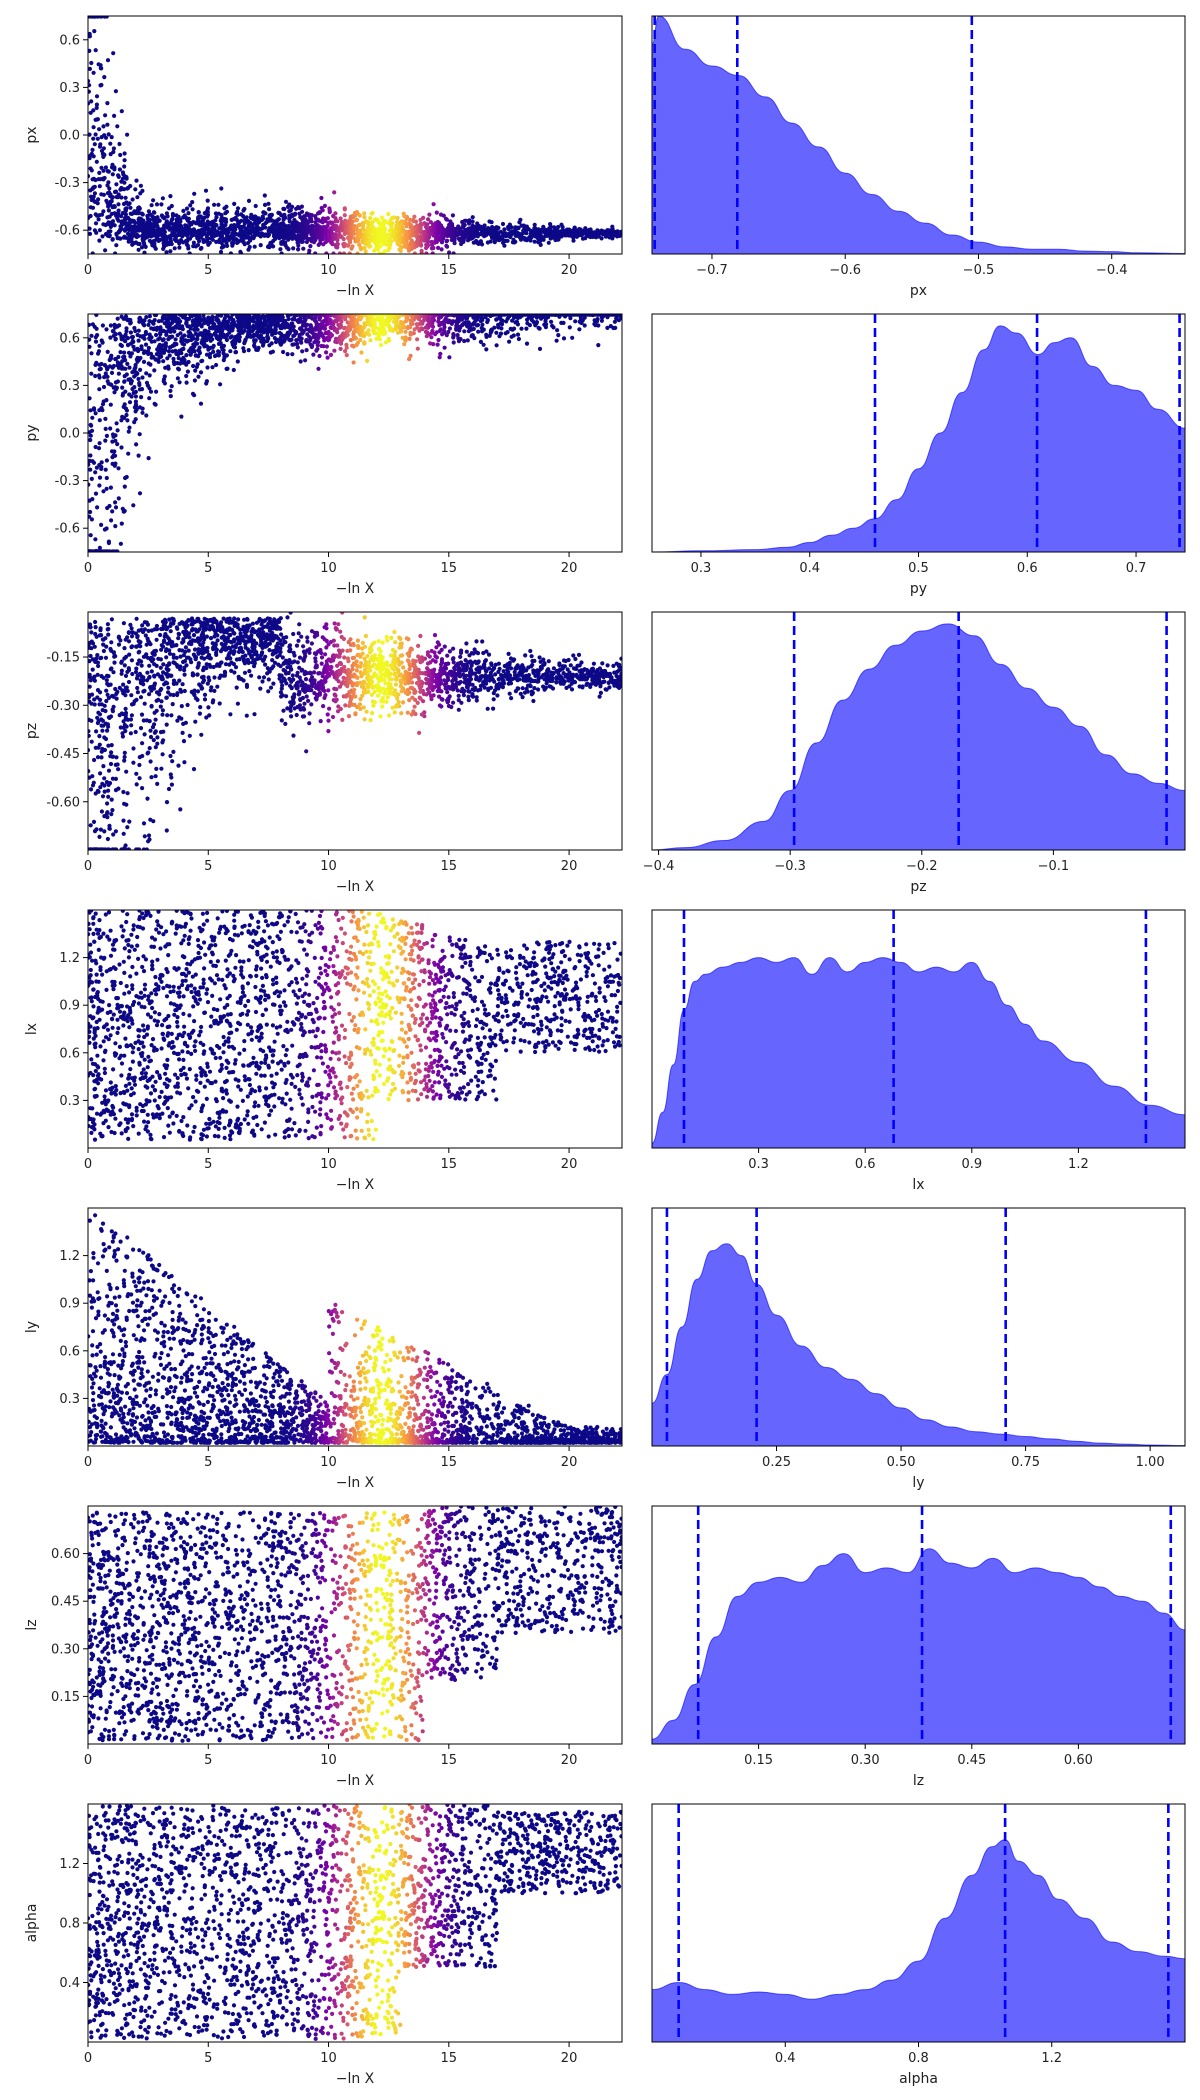 The height and width of the screenshot is (2100, 1200). Describe the element at coordinates (208, 270) in the screenshot. I see `x-tick-label: 5` at that location.